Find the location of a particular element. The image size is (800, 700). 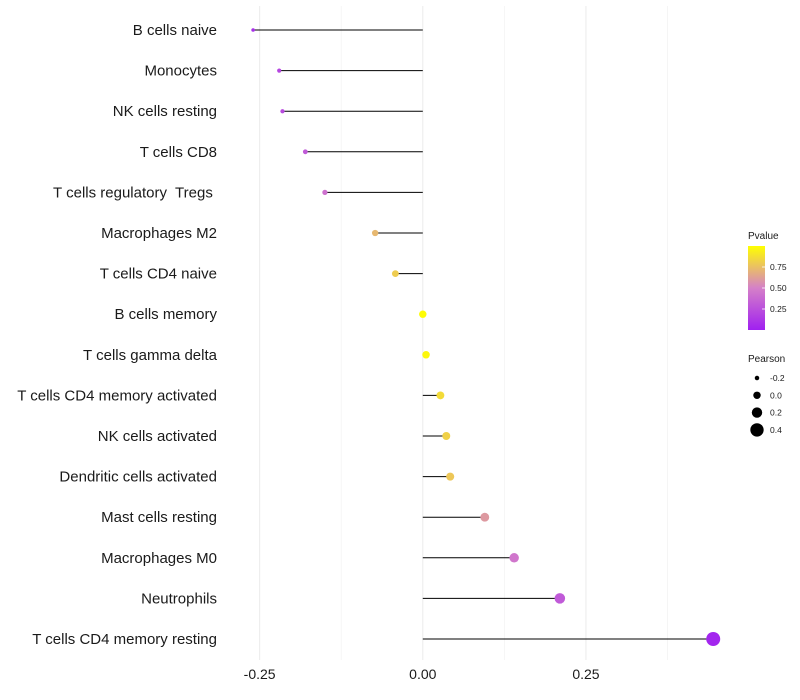

row-label: Mast cells resting is located at coordinates (159, 517).